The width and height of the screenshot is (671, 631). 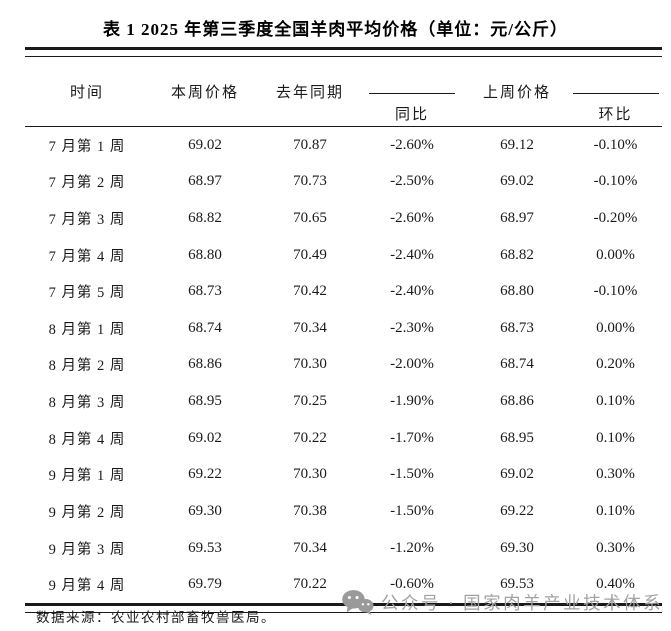 What do you see at coordinates (517, 584) in the screenshot?
I see `cell-last-week-price: 69.53` at bounding box center [517, 584].